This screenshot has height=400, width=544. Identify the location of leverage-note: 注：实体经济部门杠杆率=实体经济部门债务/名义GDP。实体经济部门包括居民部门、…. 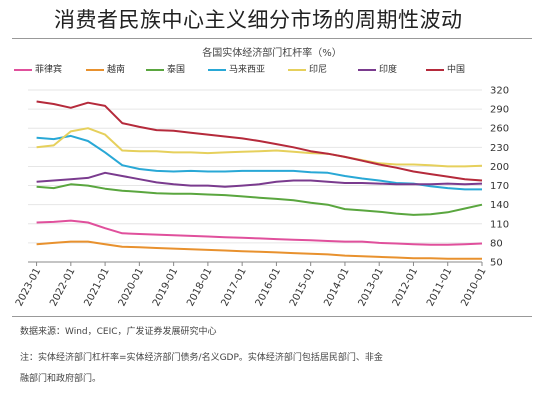
(201, 358).